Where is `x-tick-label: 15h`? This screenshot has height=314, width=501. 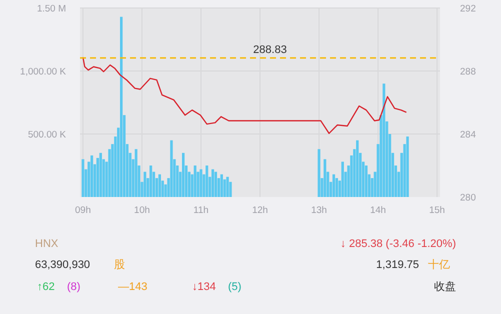
x-tick-label: 15h is located at coordinates (437, 210).